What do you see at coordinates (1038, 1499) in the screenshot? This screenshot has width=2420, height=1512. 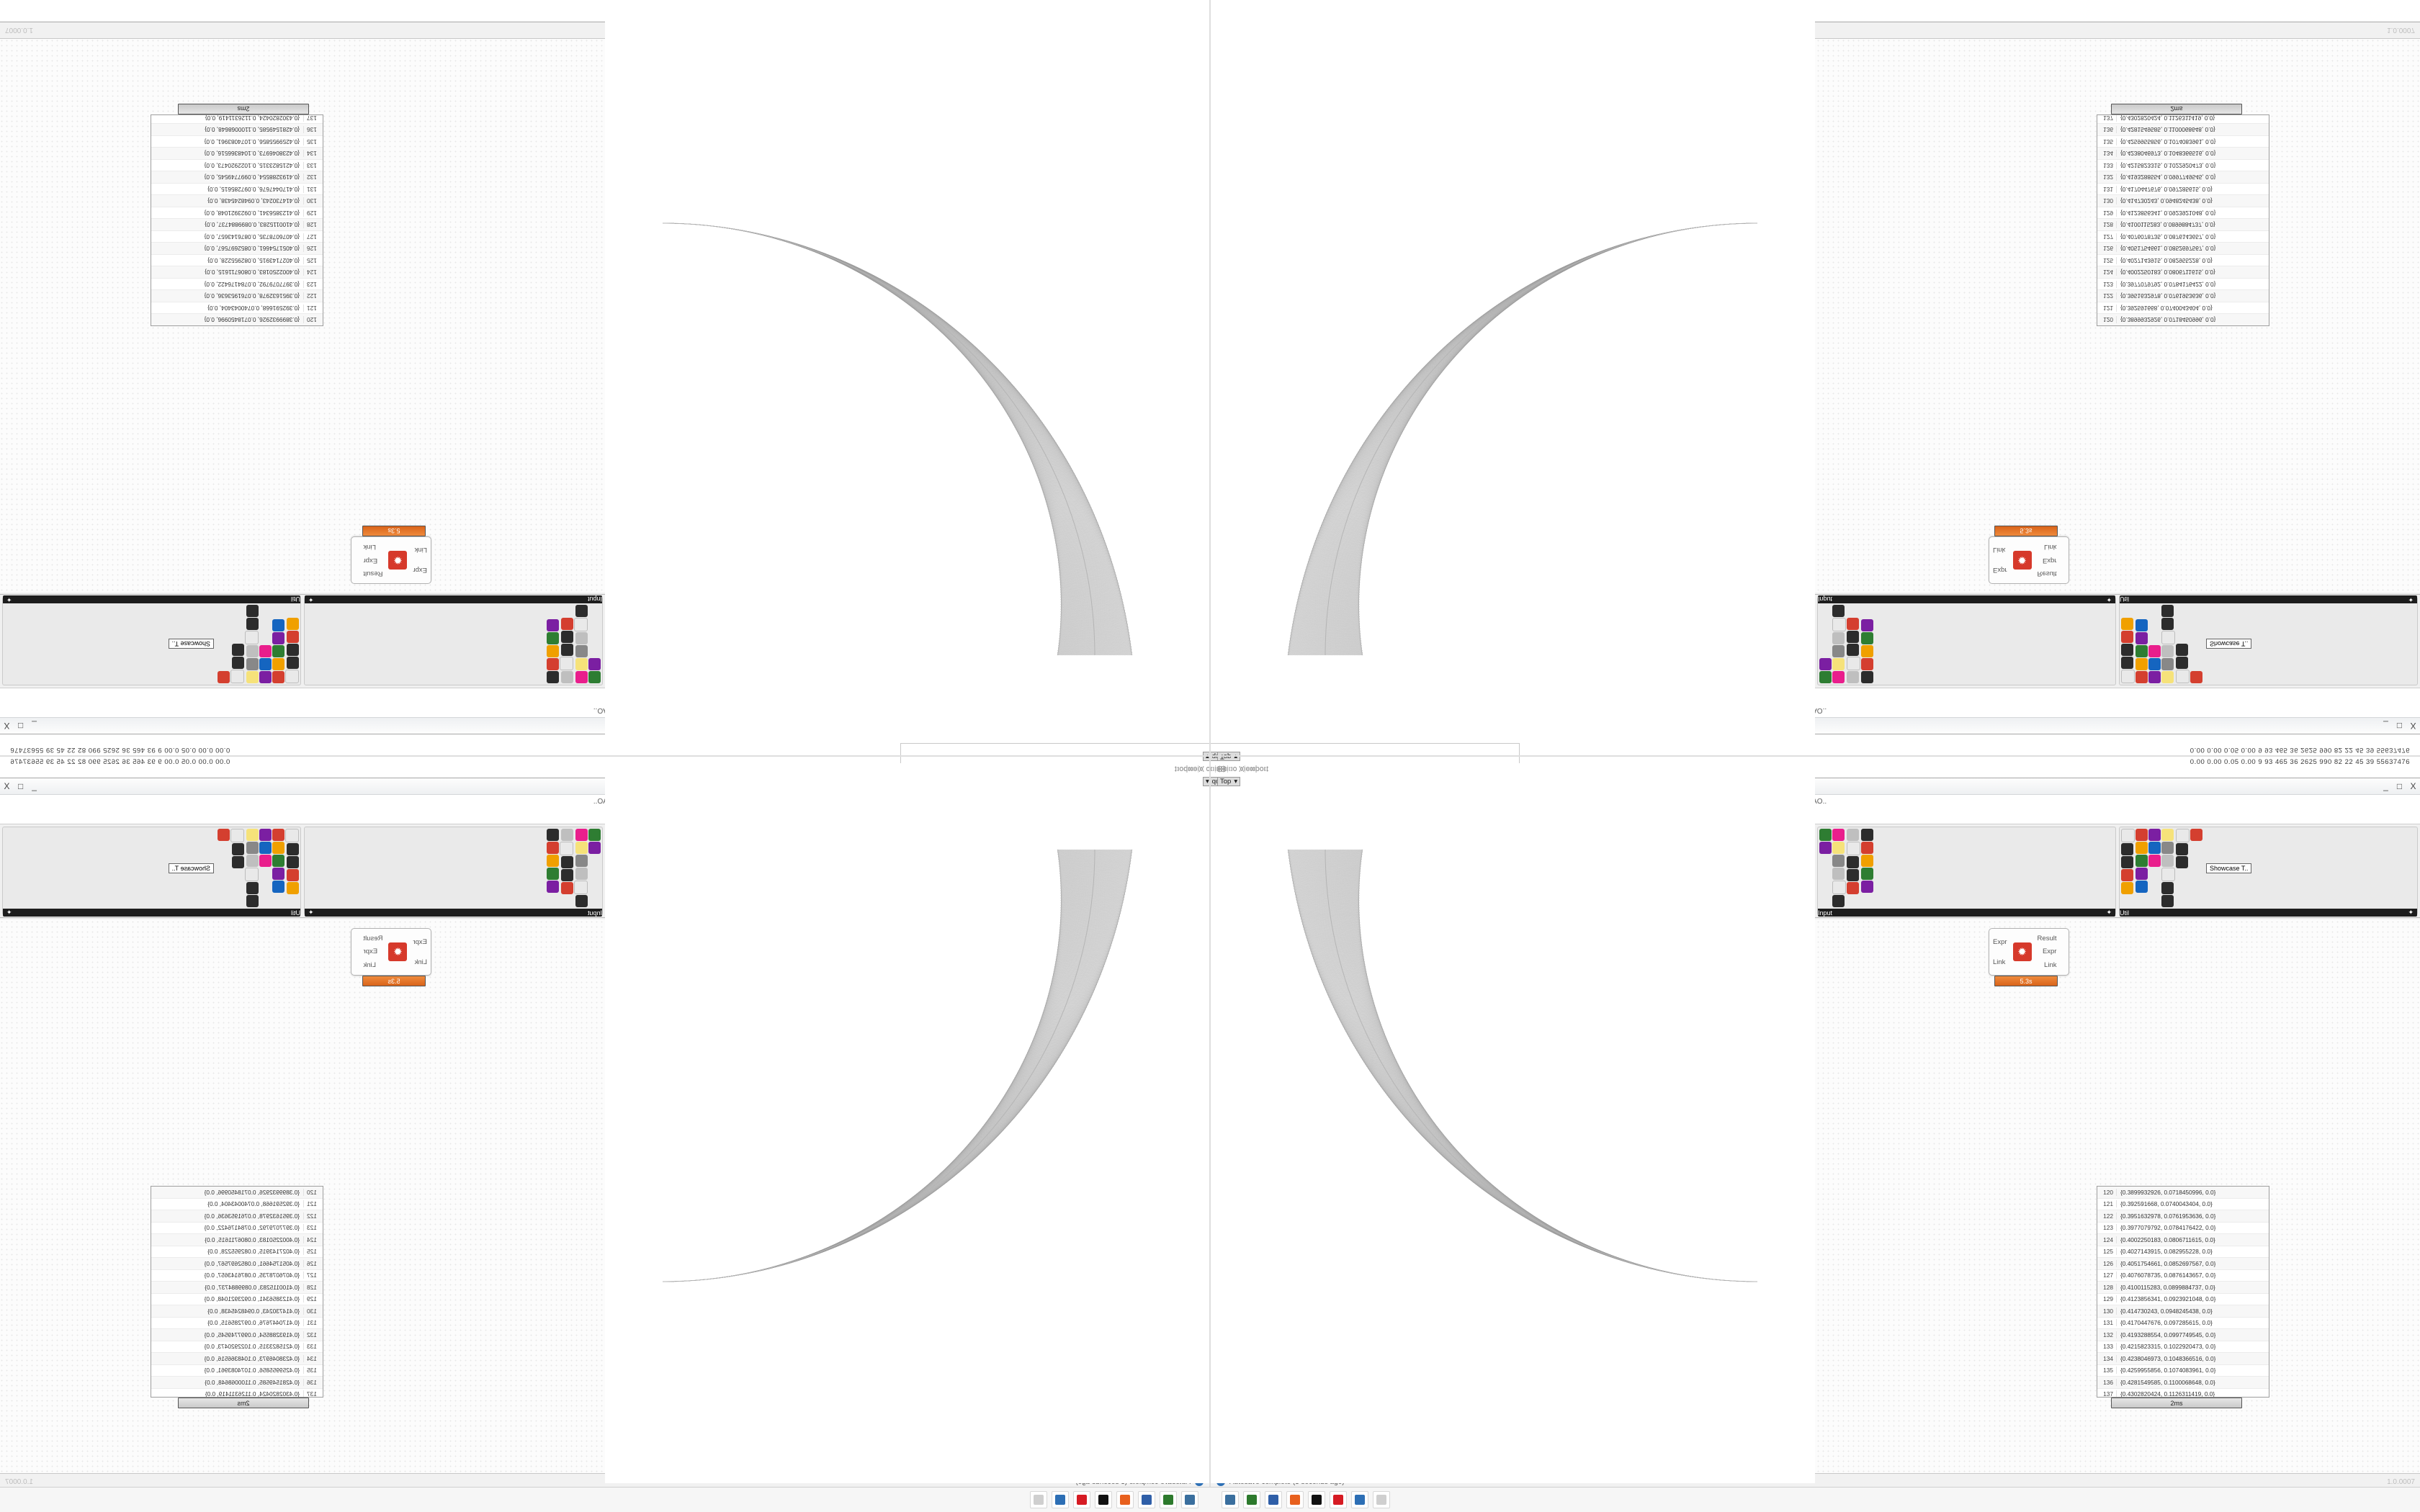 I see `rhino-taskbar-icon` at bounding box center [1038, 1499].